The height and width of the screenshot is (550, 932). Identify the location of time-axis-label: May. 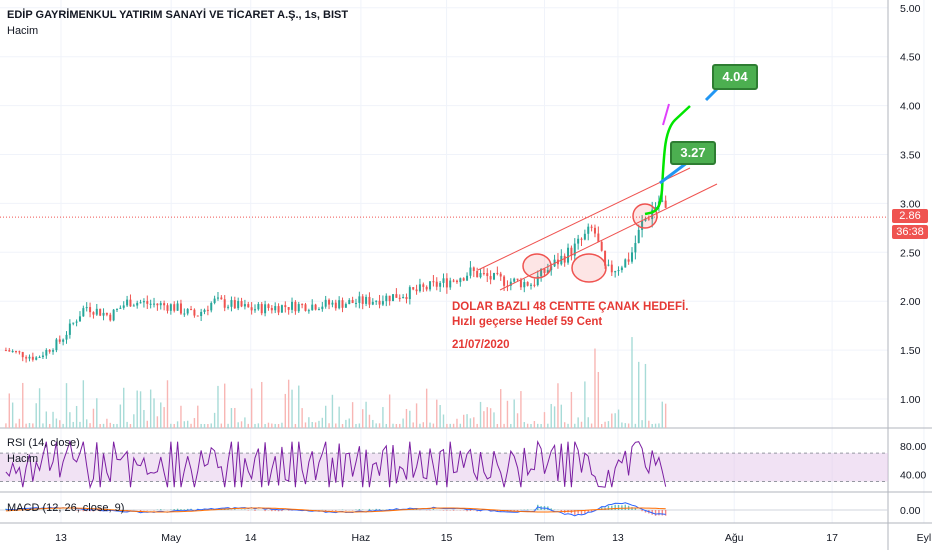
(171, 538).